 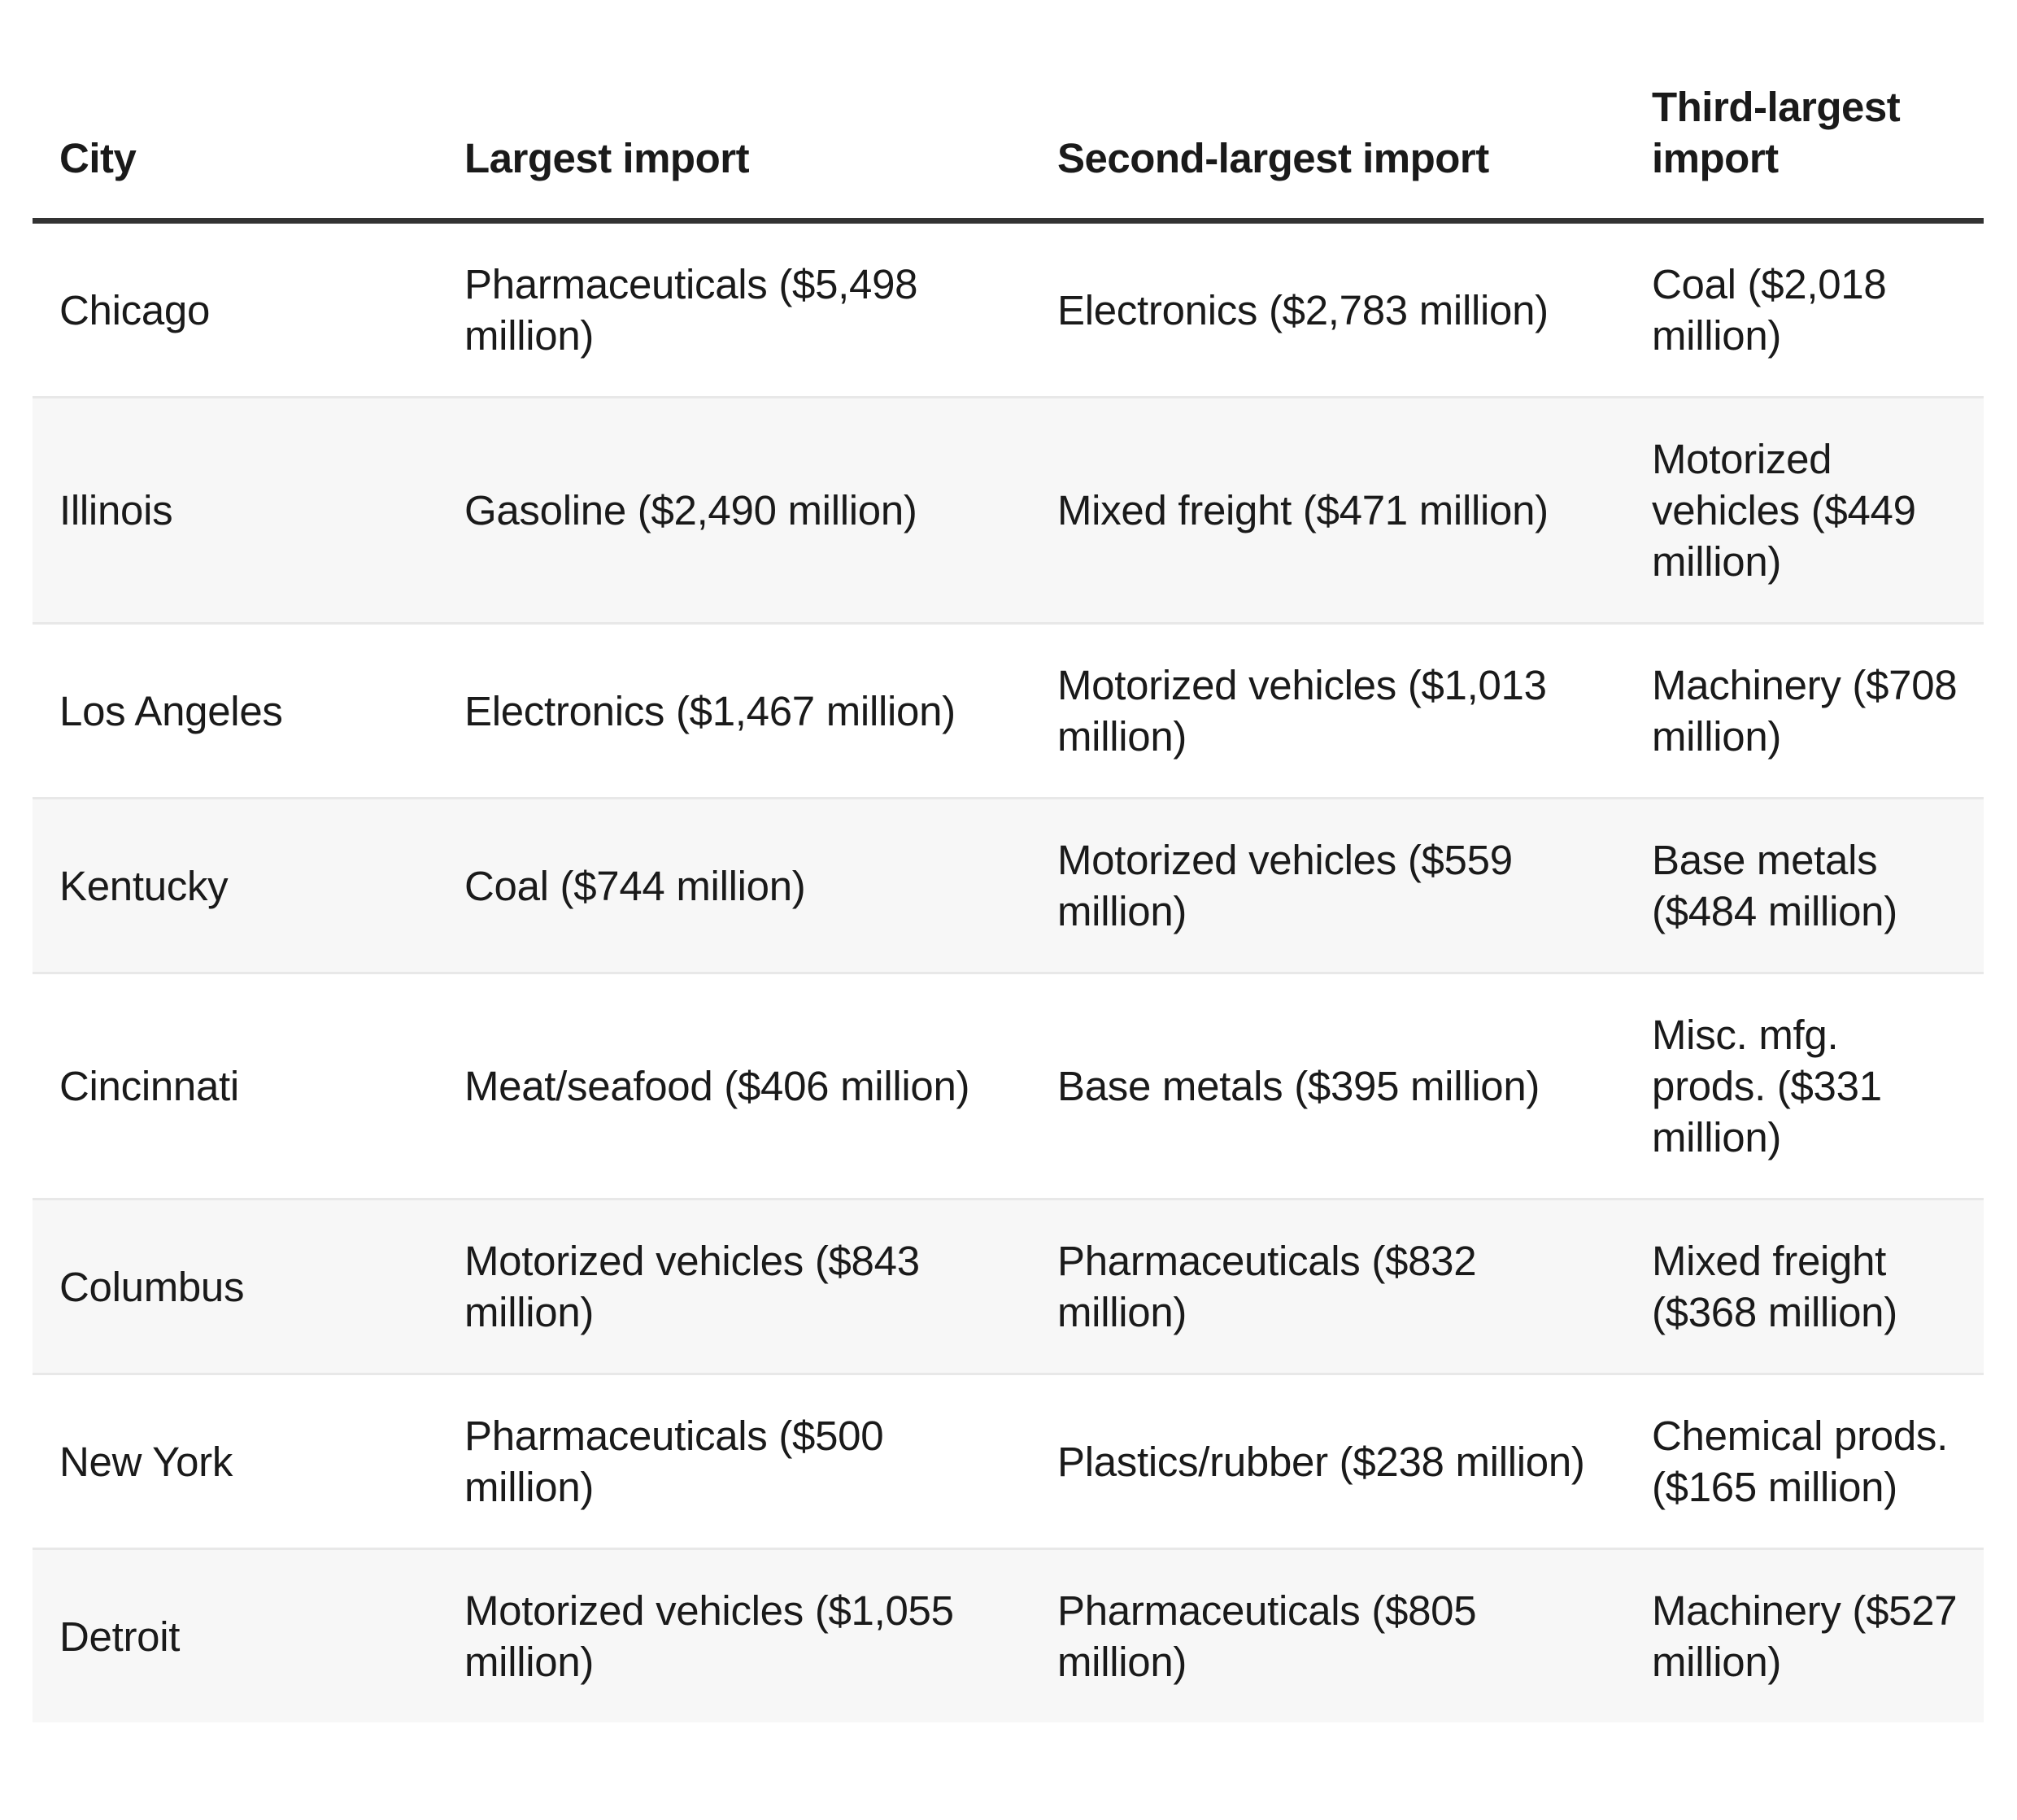 I want to click on cell-third-largest-import: Machinery ($708 million), so click(x=1805, y=711).